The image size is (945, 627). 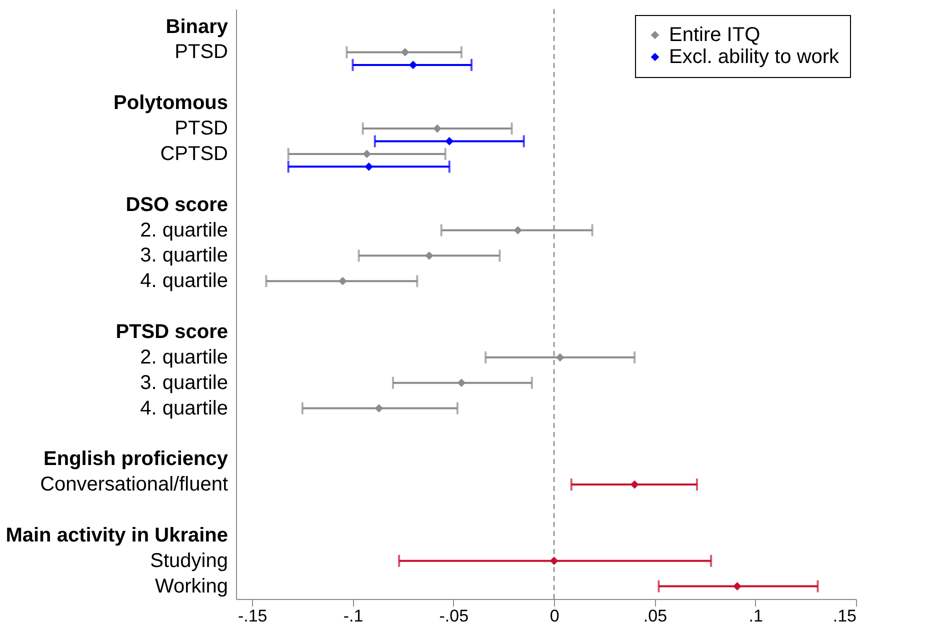 What do you see at coordinates (253, 616) in the screenshot?
I see `x-tick-label: -.15` at bounding box center [253, 616].